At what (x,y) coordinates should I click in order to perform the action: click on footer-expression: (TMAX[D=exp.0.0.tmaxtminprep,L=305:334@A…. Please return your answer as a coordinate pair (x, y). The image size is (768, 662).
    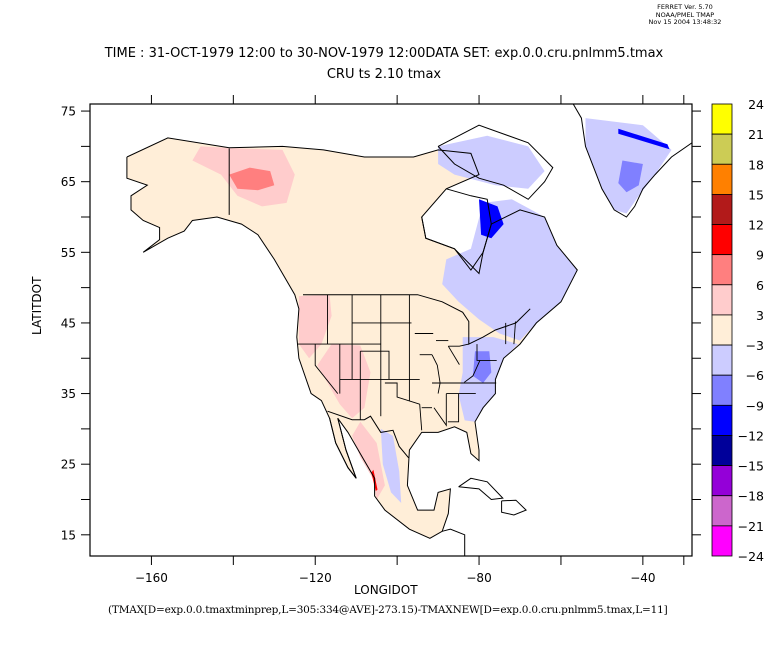
    Looking at the image, I should click on (388, 610).